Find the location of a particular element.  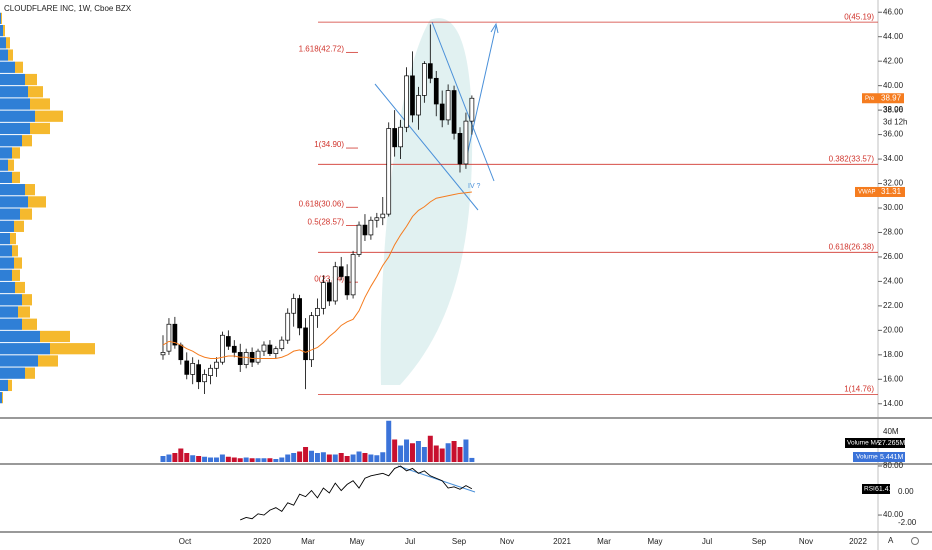

y-tick-label: 30.00 is located at coordinates (893, 207).